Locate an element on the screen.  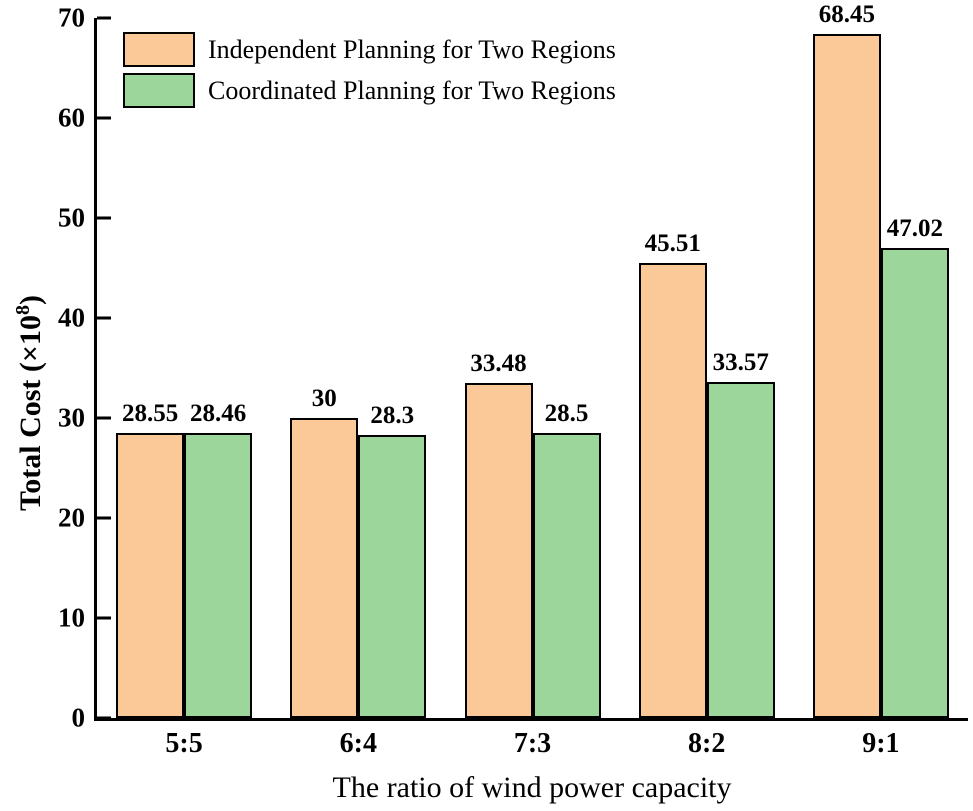
x-category-label: 6:4 is located at coordinates (358, 743).